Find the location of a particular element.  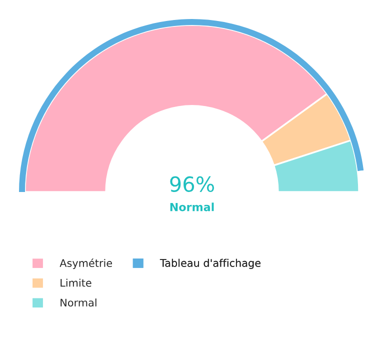

legend-label: Normal is located at coordinates (78, 302).